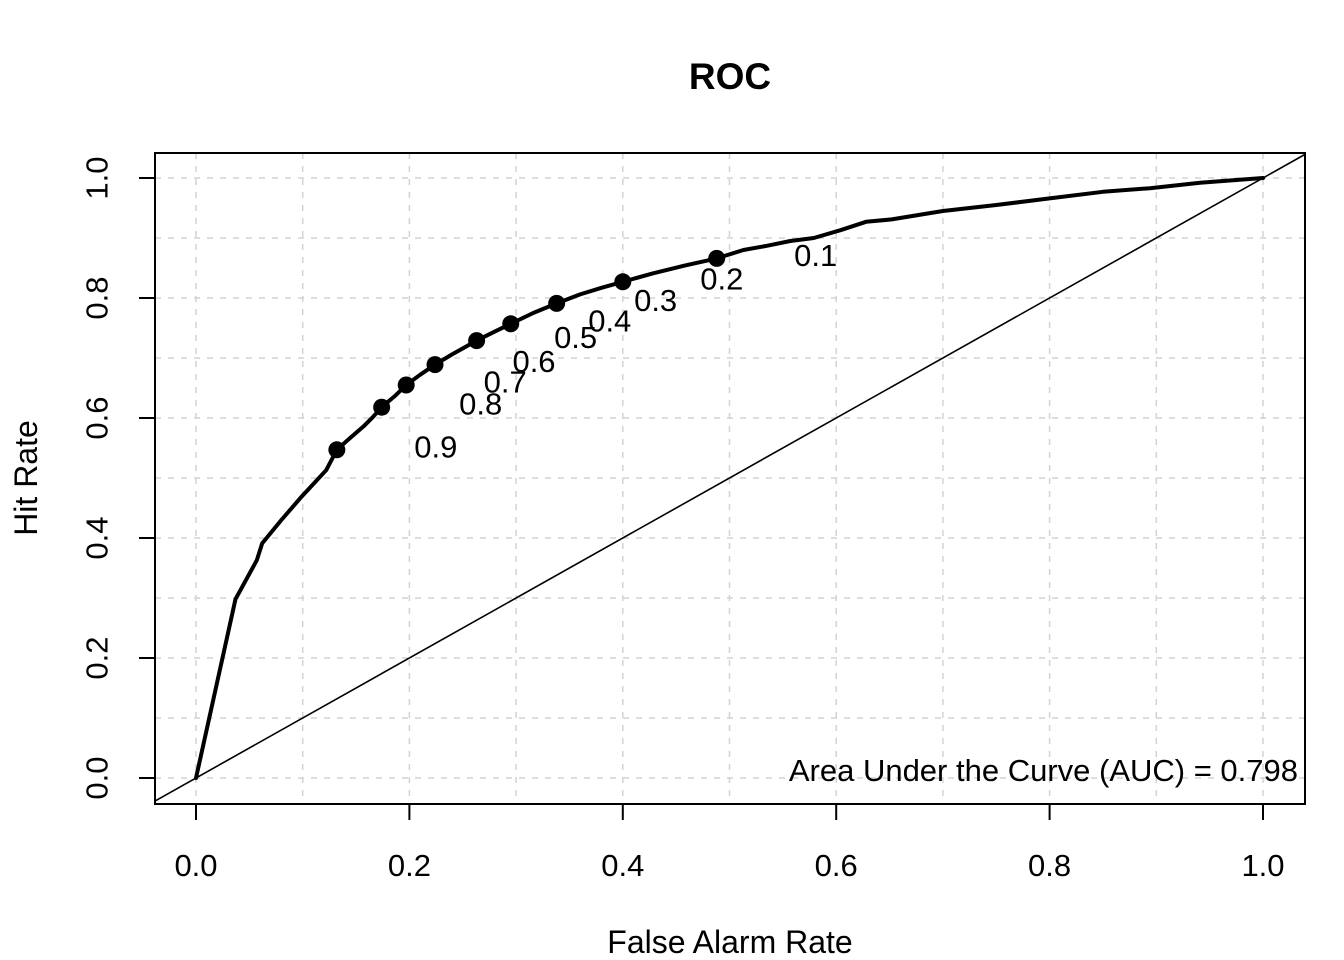 The width and height of the screenshot is (1344, 960). Describe the element at coordinates (97, 177) in the screenshot. I see `y-tick-label: 1.0` at that location.